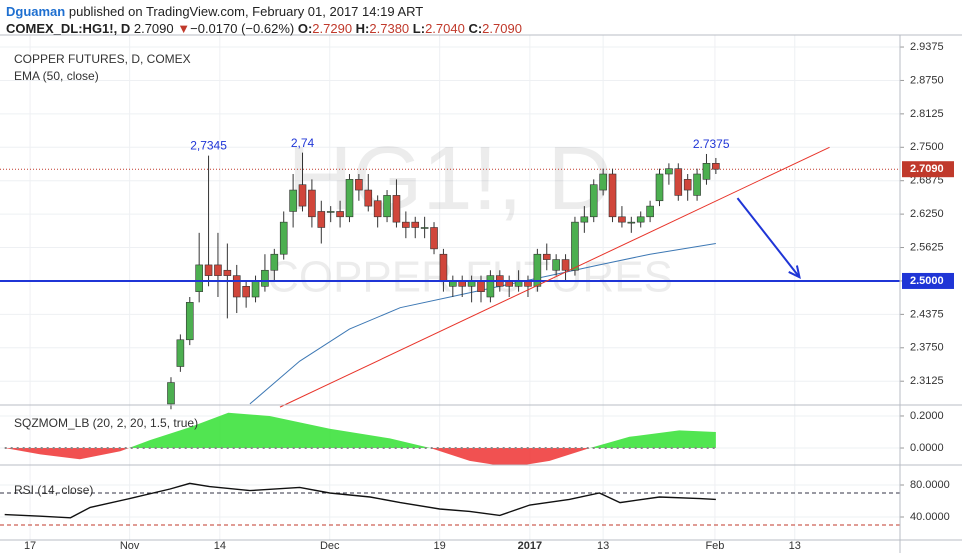 This screenshot has height=553, width=962. Describe the element at coordinates (927, 80) in the screenshot. I see `y-tick-label: 2.8750` at that location.